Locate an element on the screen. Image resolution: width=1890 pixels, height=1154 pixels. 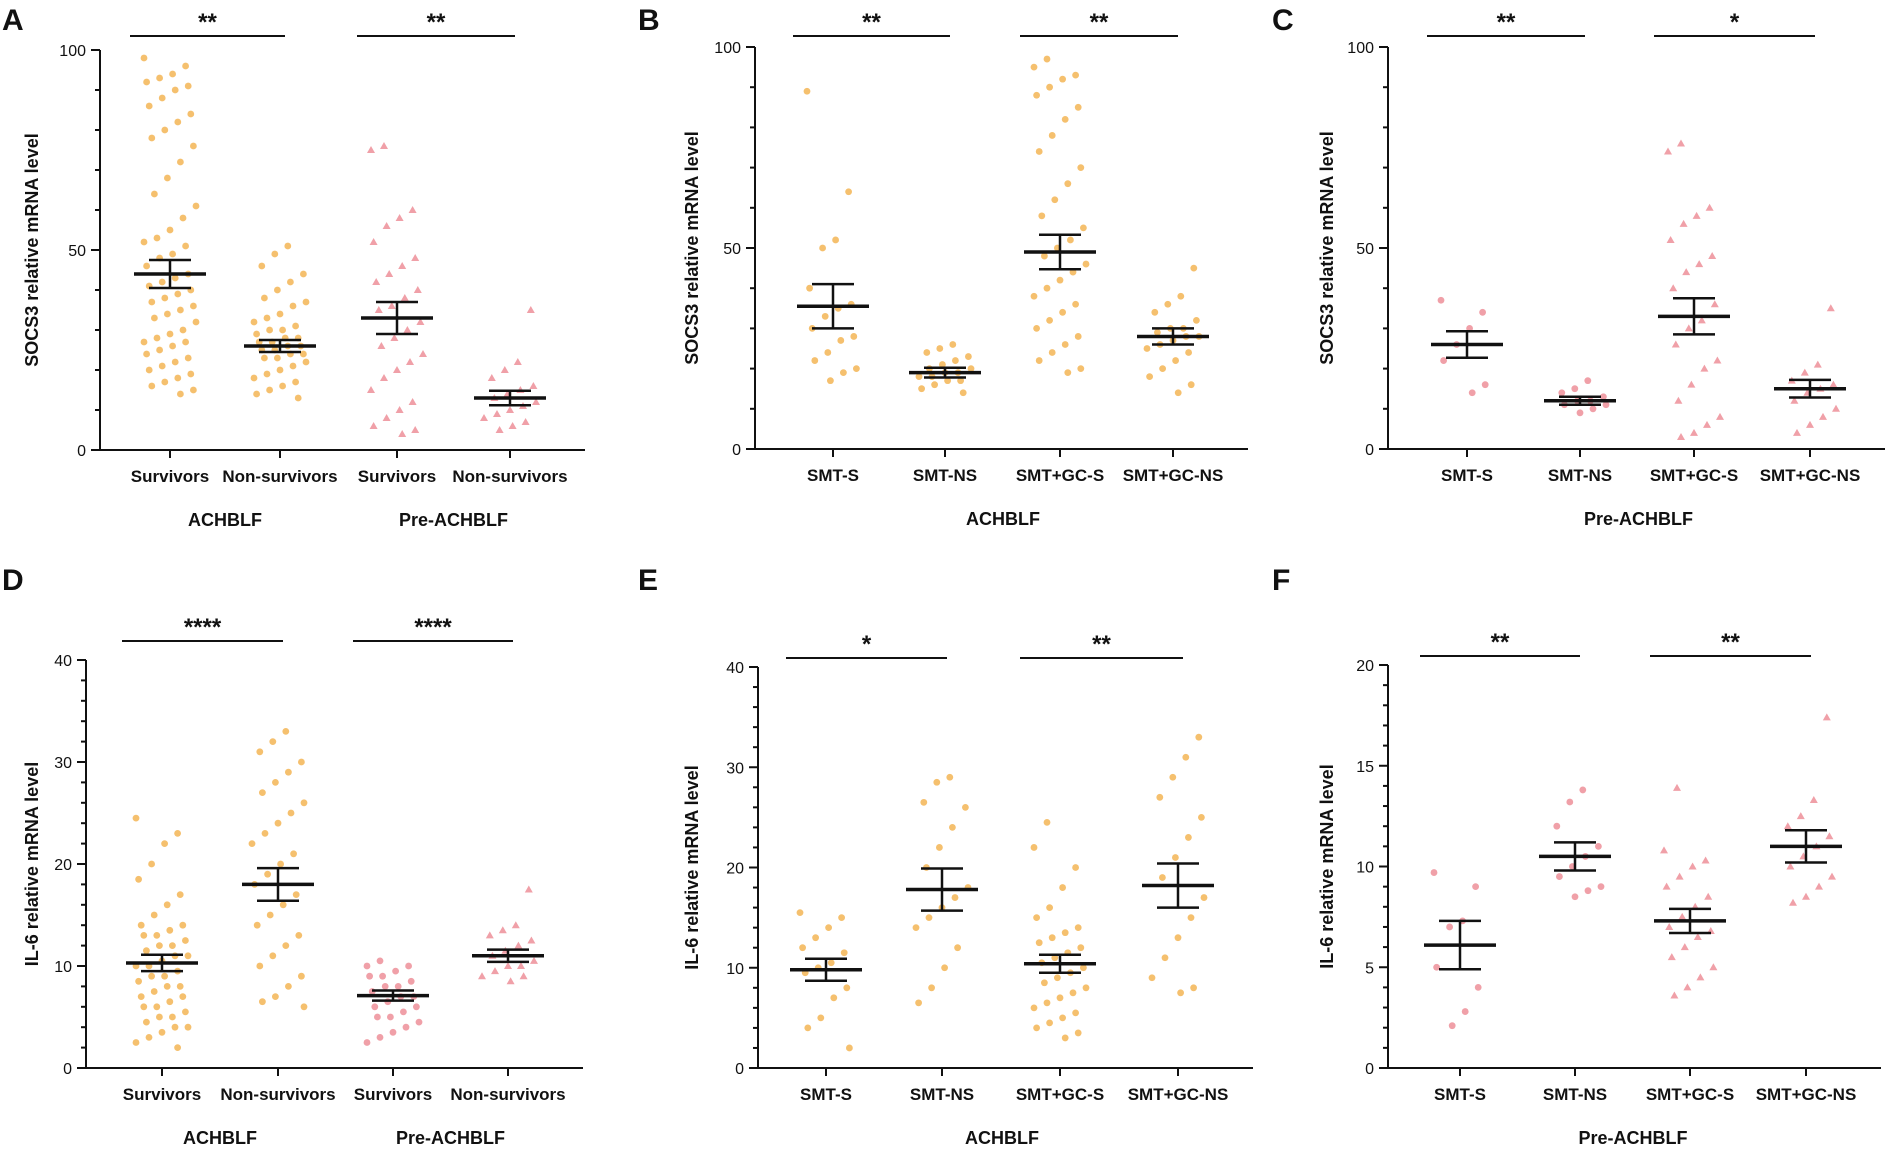
y-tick-label: 50 is located at coordinates (77, 251).